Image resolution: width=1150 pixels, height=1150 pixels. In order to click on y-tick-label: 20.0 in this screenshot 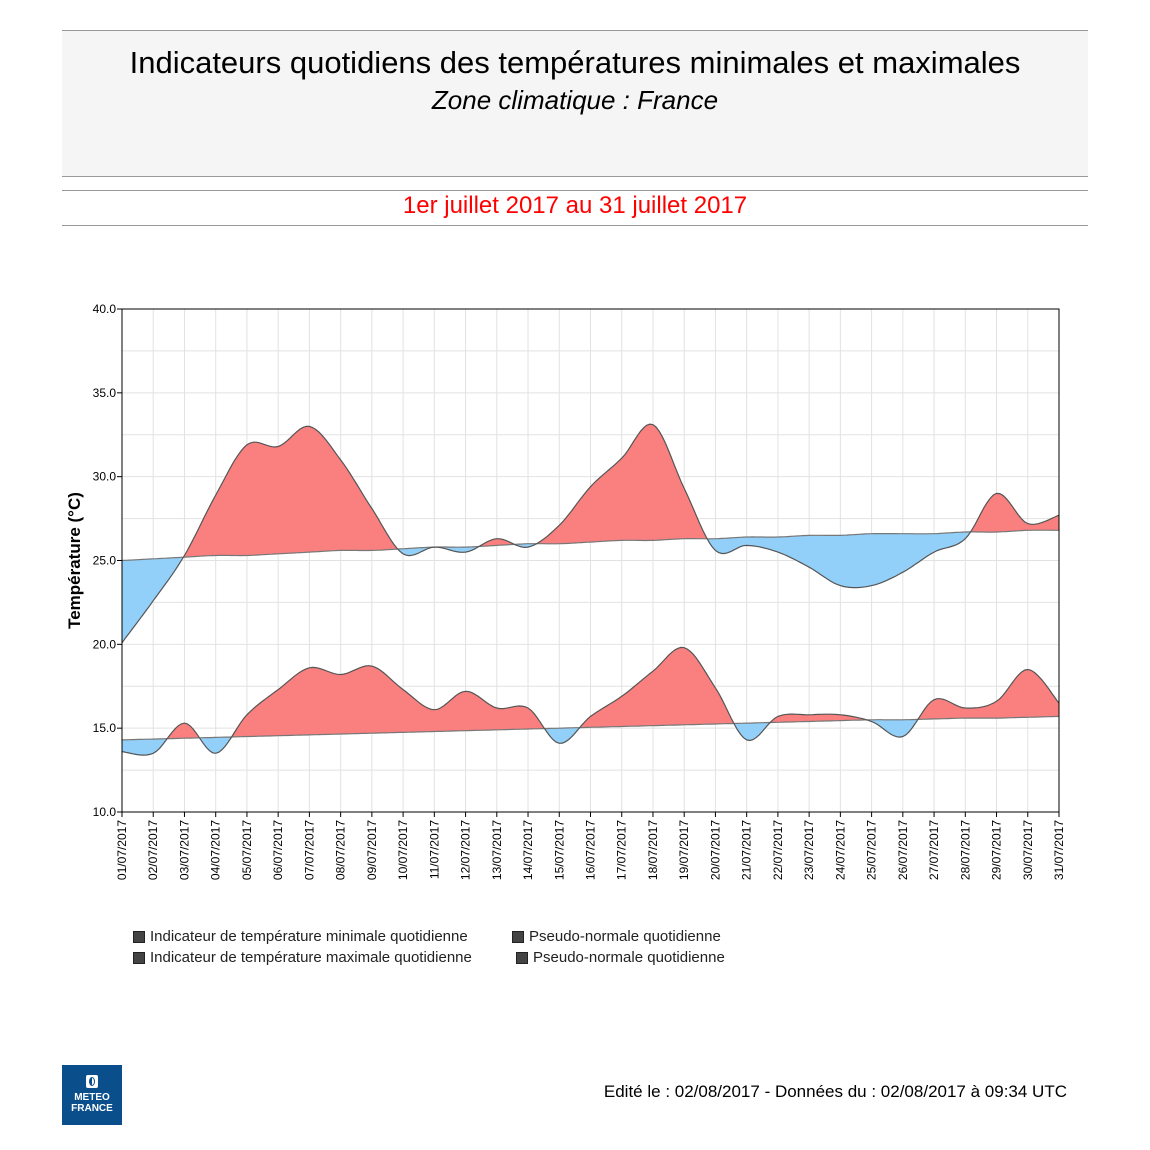, I will do `click(105, 644)`.